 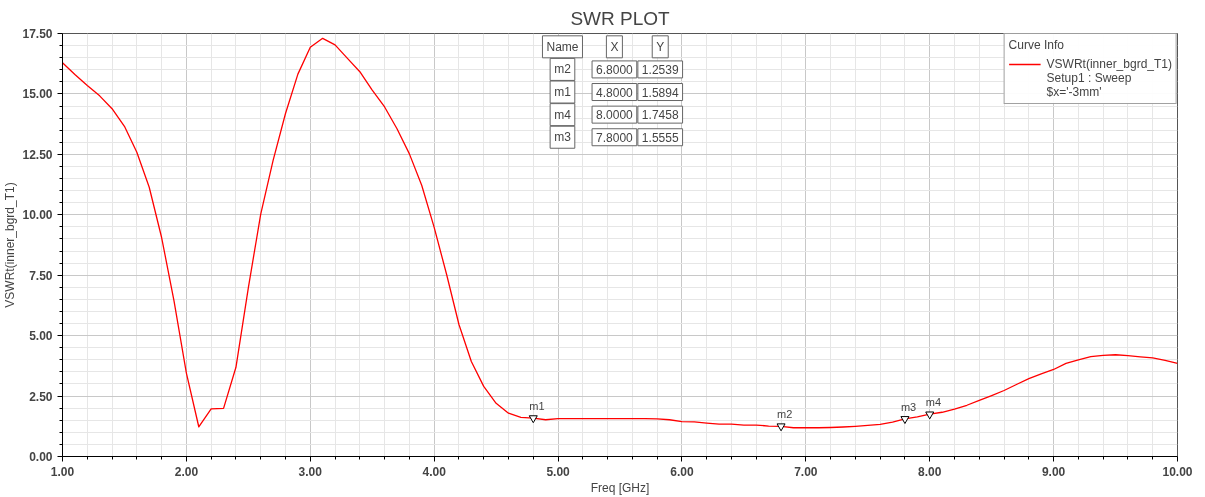 What do you see at coordinates (41, 336) in the screenshot?
I see `y-tick-label: 5.00` at bounding box center [41, 336].